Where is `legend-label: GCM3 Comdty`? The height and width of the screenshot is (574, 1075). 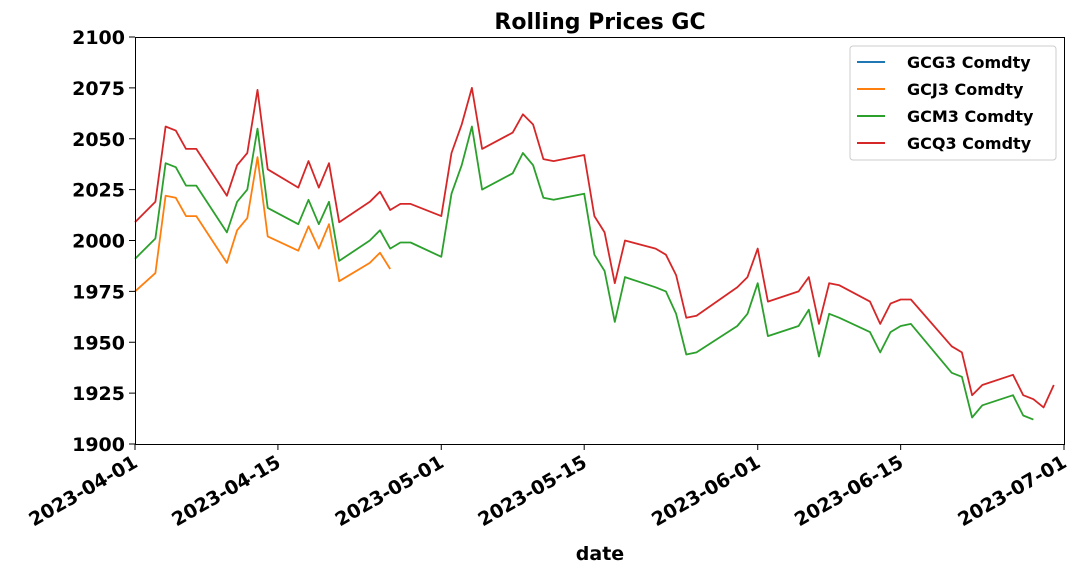 legend-label: GCM3 Comdty is located at coordinates (970, 116).